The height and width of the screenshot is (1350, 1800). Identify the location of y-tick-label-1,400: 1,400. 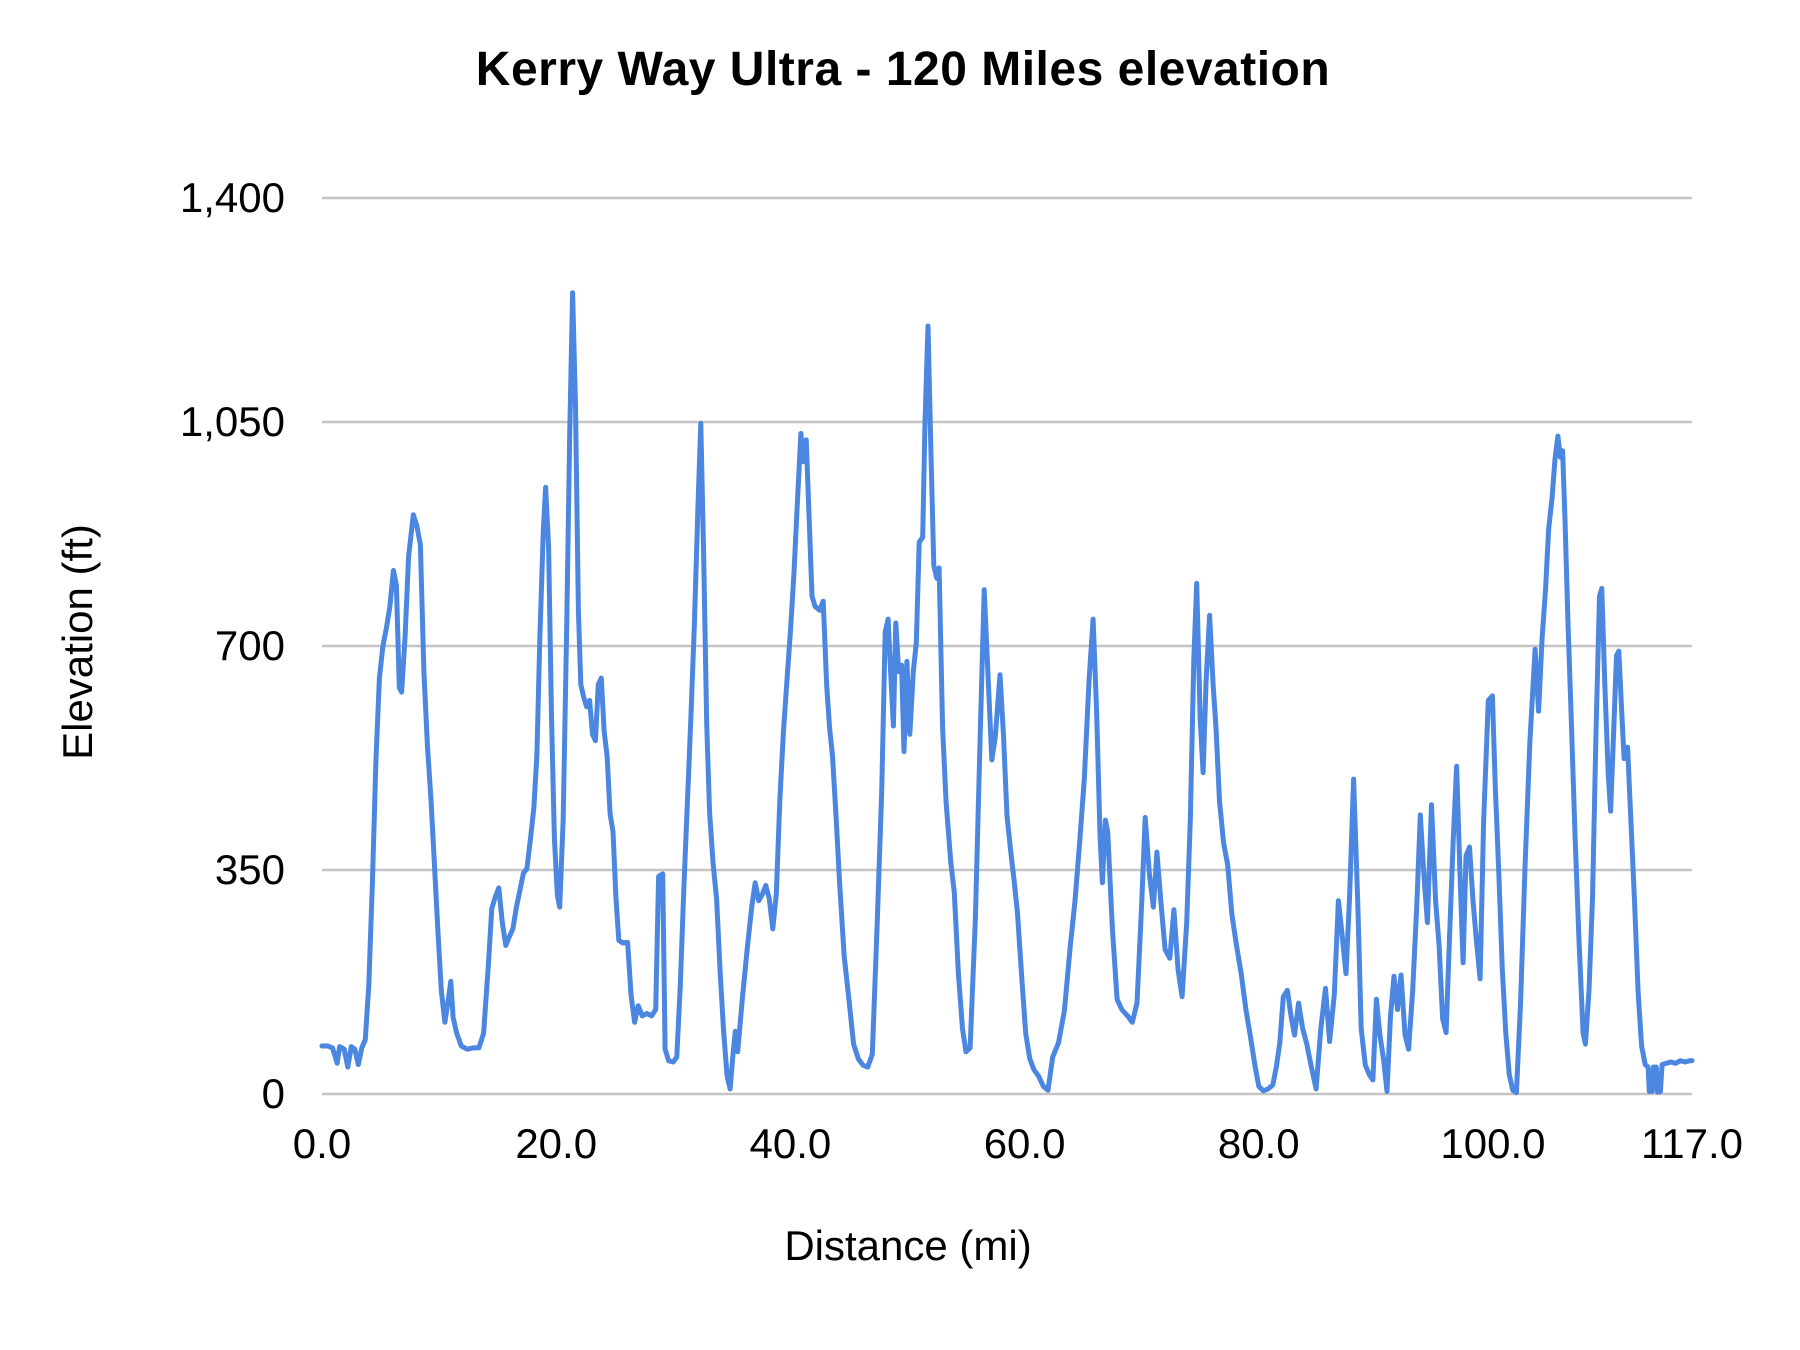
(232, 197).